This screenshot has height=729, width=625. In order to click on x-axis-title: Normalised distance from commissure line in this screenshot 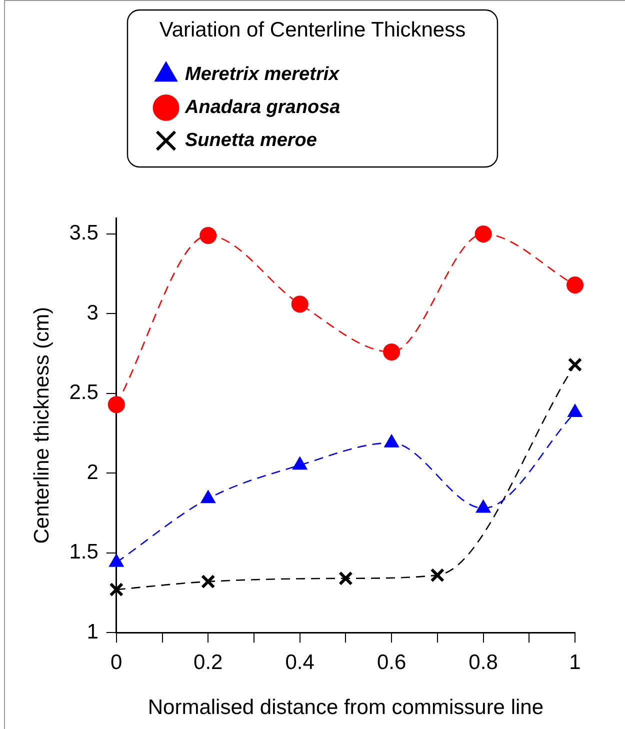, I will do `click(346, 708)`.